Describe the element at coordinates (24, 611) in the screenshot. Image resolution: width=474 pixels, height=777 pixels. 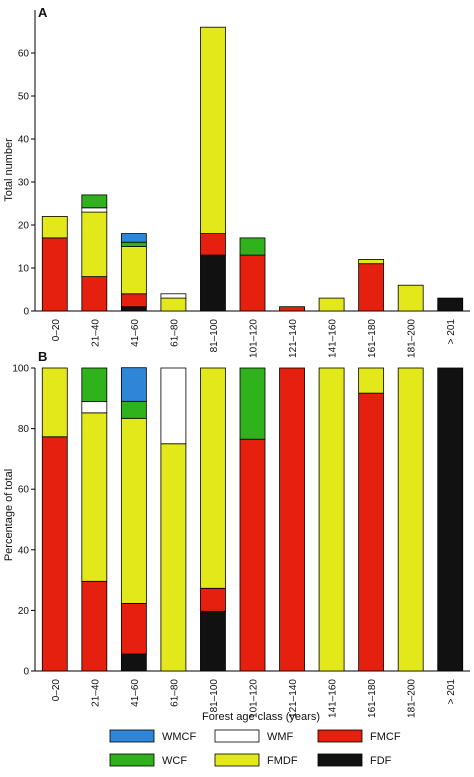
I see `panel-b-y-tick-label: 20` at that location.